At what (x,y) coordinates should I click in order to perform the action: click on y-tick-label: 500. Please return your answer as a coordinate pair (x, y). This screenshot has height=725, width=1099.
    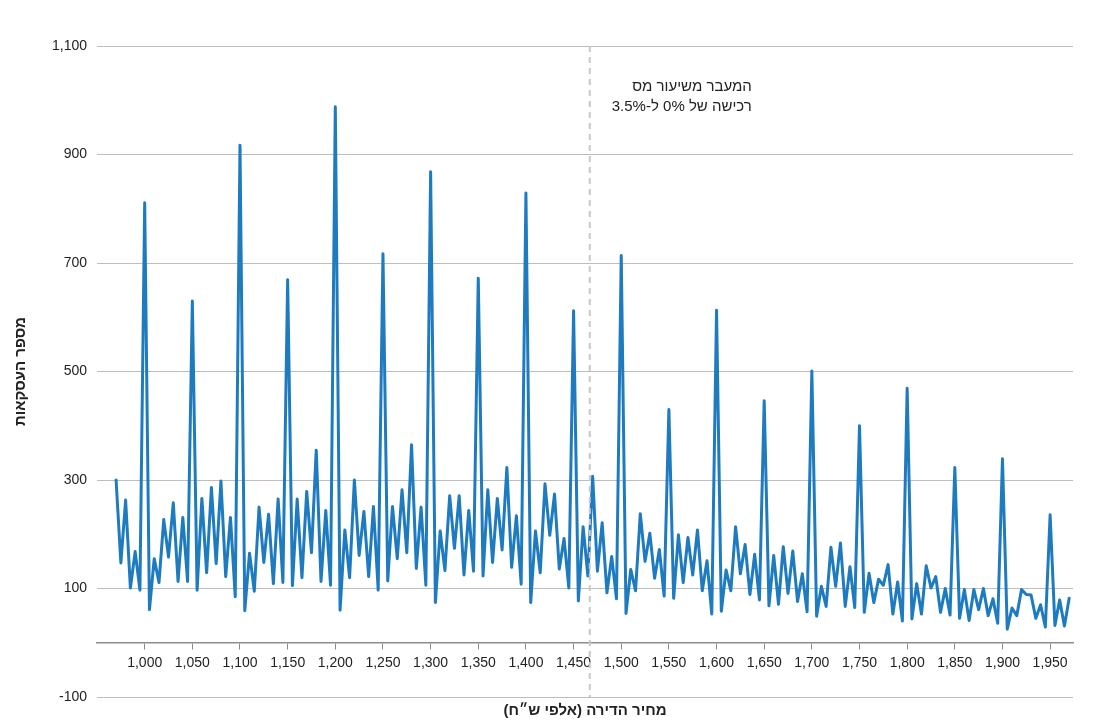
    Looking at the image, I should click on (75, 370).